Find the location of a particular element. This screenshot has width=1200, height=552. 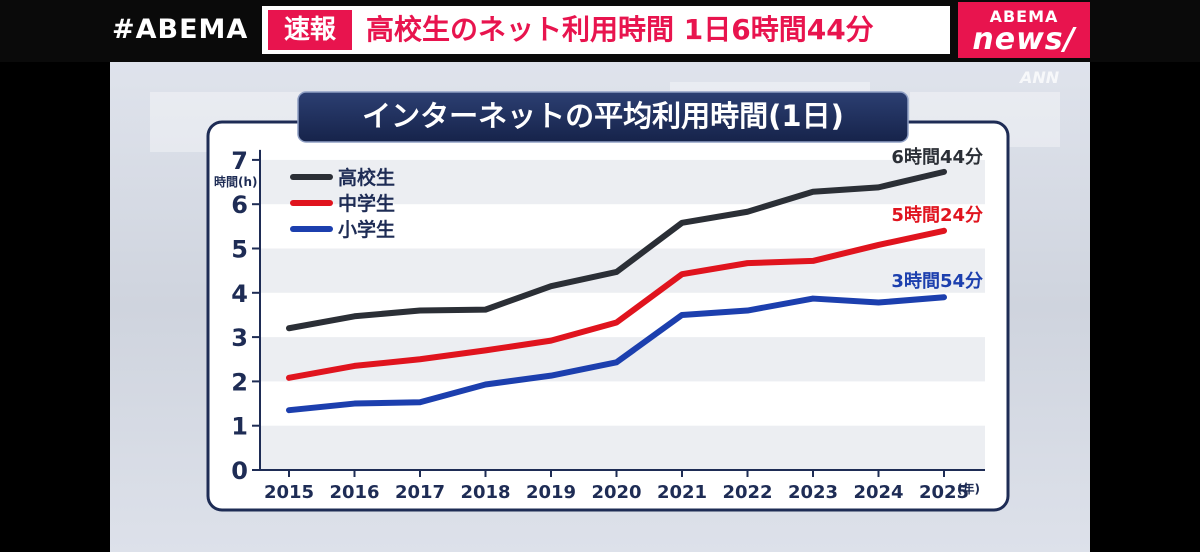

end-labels: 6時間44分 5時間24分 3時間54分 is located at coordinates (937, 219).